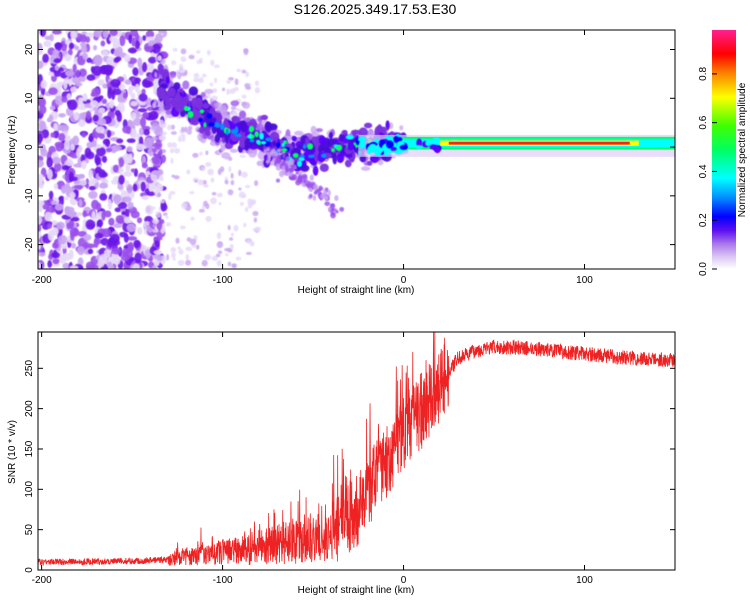 The image size is (750, 600). I want to click on spectrogram-x-axis-label: Height of straight line (km), so click(356, 290).